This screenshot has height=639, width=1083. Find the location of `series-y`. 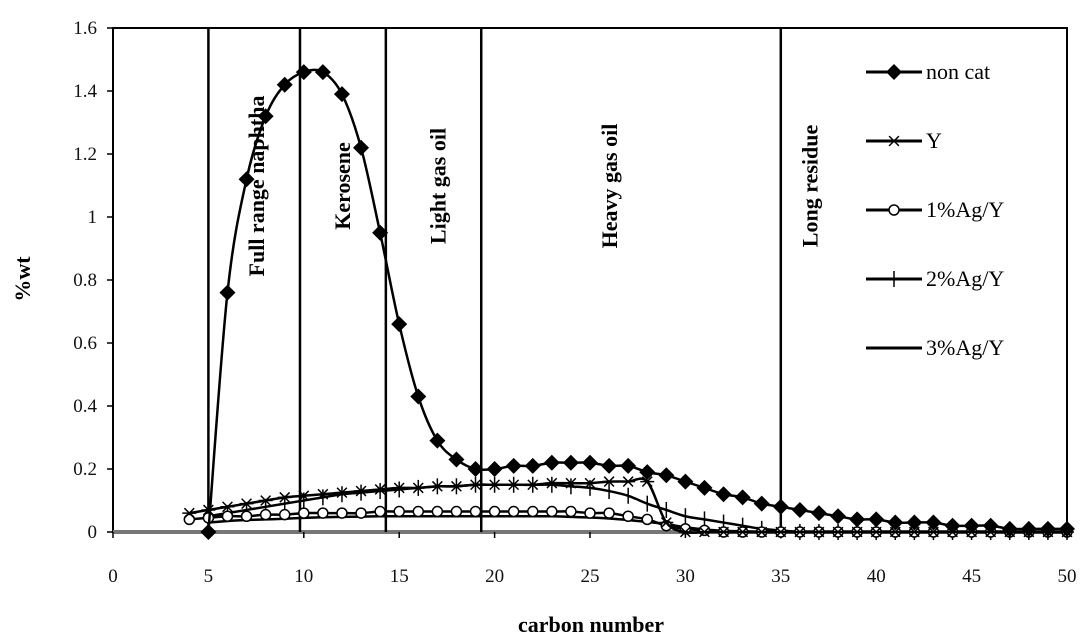

series-y is located at coordinates (628, 507).